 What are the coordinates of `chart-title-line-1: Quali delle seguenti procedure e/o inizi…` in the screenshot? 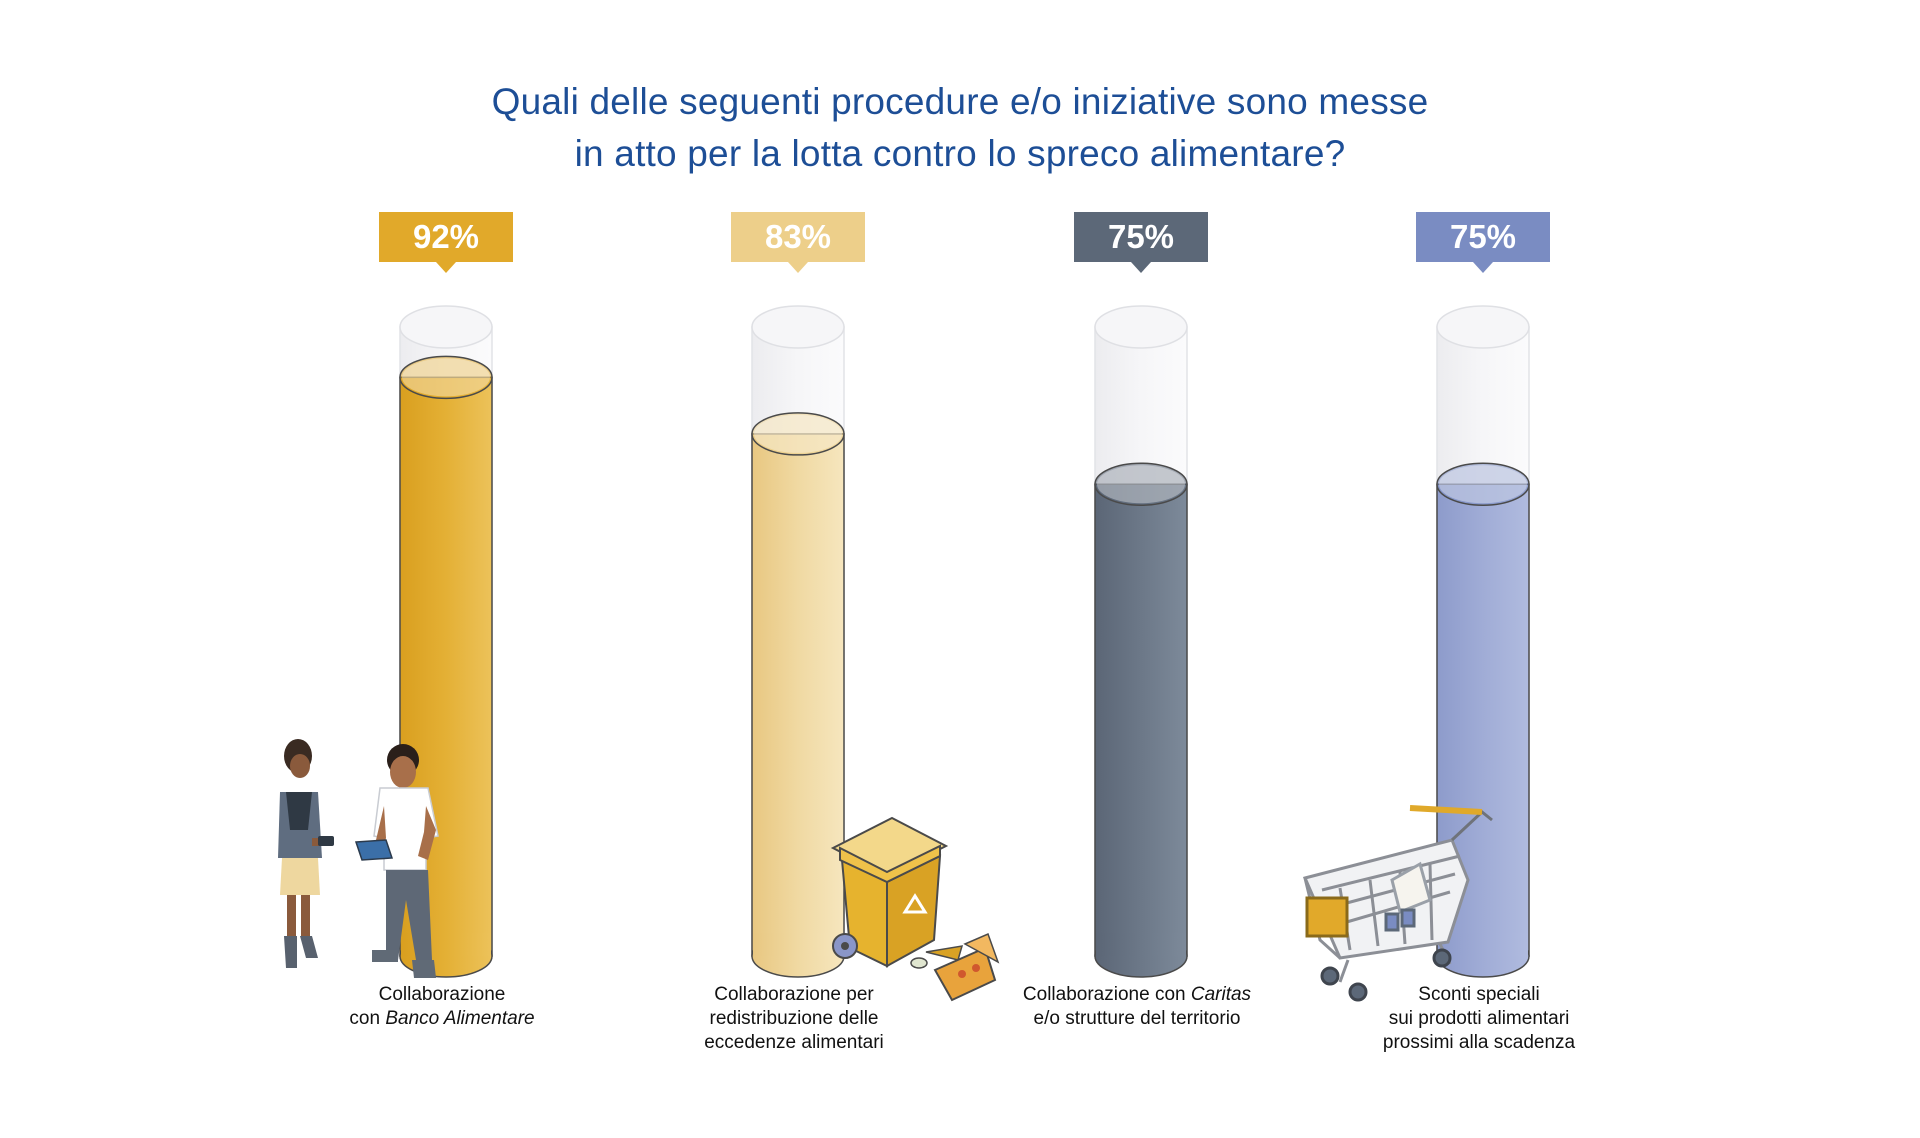 It's located at (960, 101).